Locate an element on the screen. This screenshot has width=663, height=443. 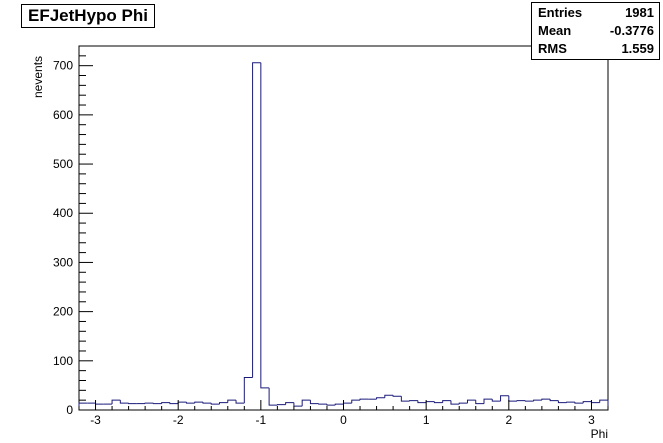
x-axis-label: Phi is located at coordinates (599, 434).